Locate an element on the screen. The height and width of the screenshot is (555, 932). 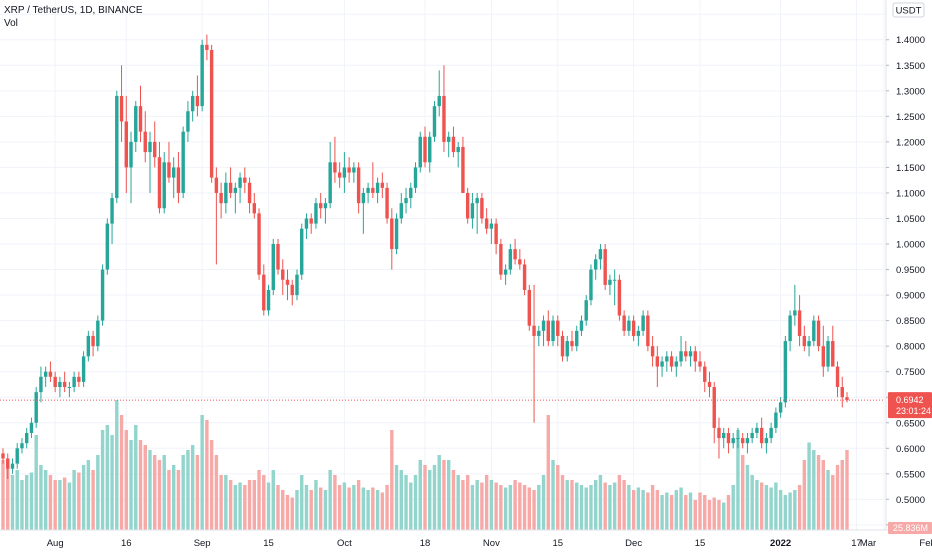
countdown-label: 23:01:24 is located at coordinates (913, 411).